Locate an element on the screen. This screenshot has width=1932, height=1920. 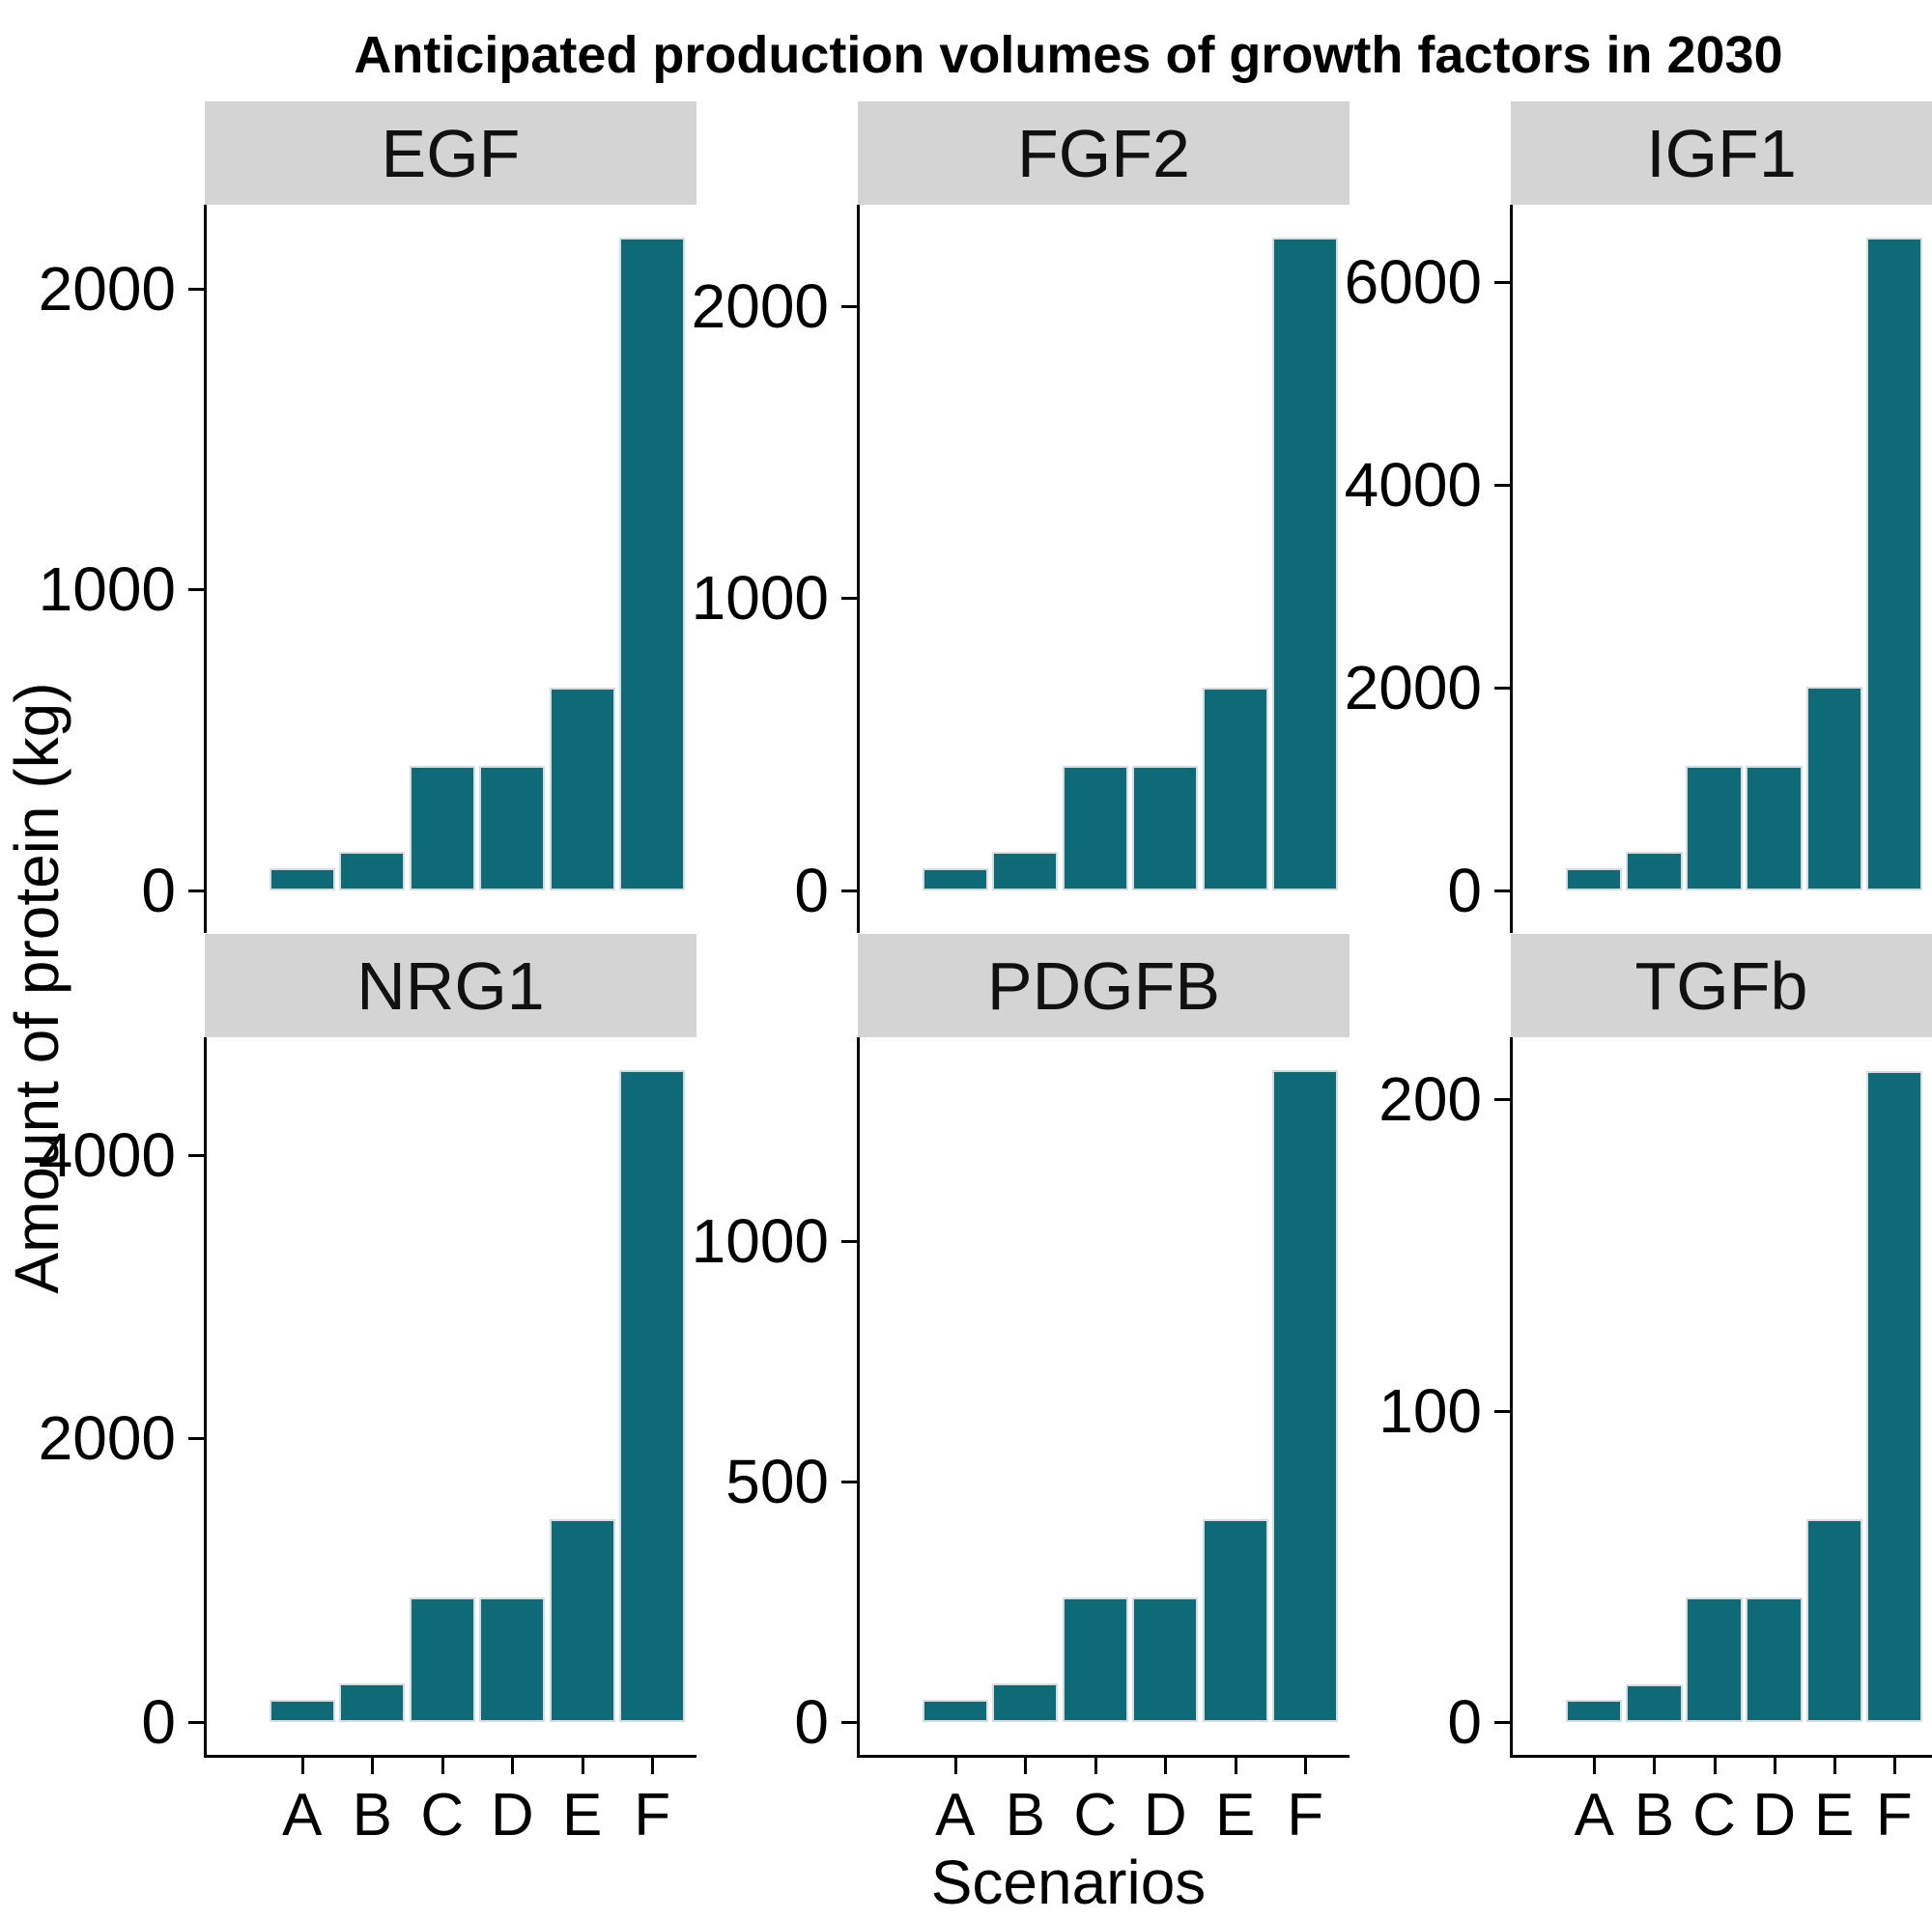
x-tick-mark-PDGFB-B is located at coordinates (1026, 1765).